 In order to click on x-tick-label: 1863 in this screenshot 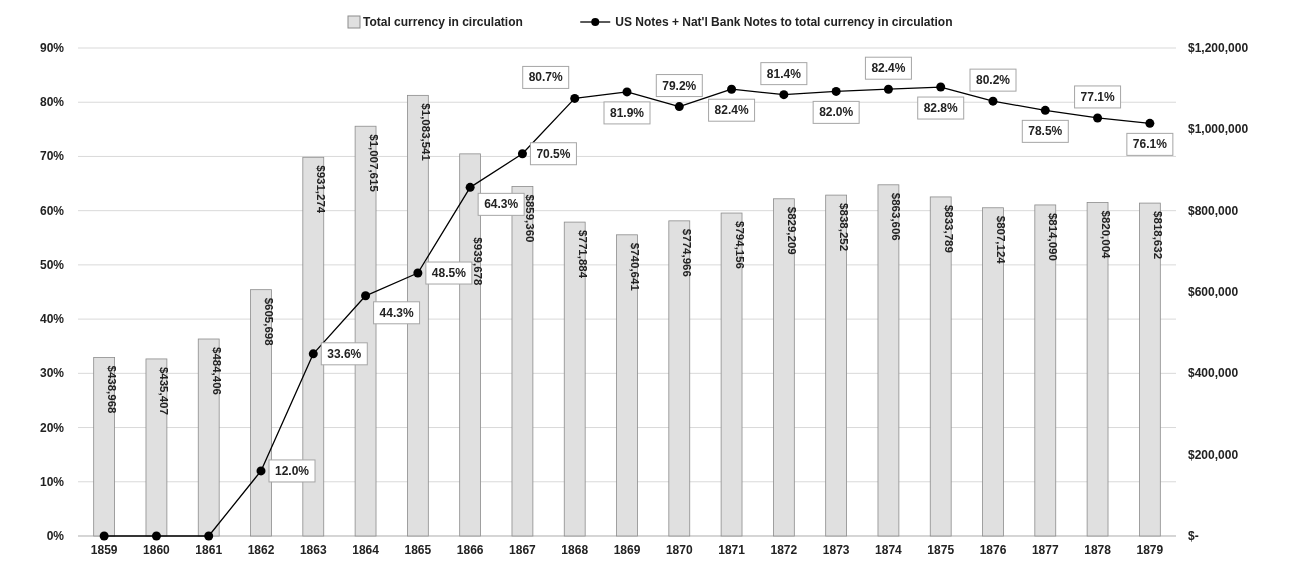, I will do `click(313, 550)`.